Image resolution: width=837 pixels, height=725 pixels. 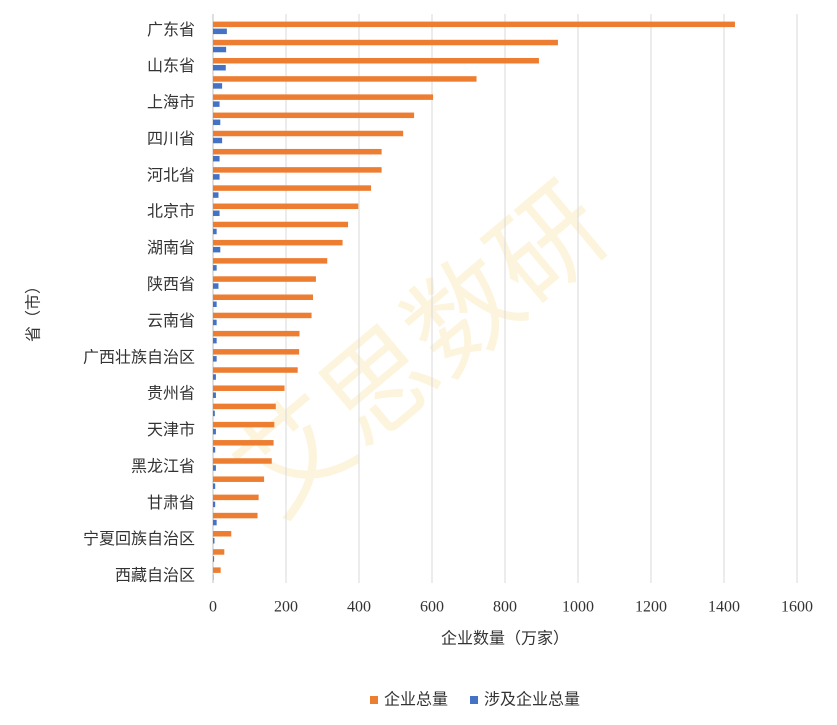 What do you see at coordinates (171, 284) in the screenshot?
I see `y-tick-label: 陕西省` at bounding box center [171, 284].